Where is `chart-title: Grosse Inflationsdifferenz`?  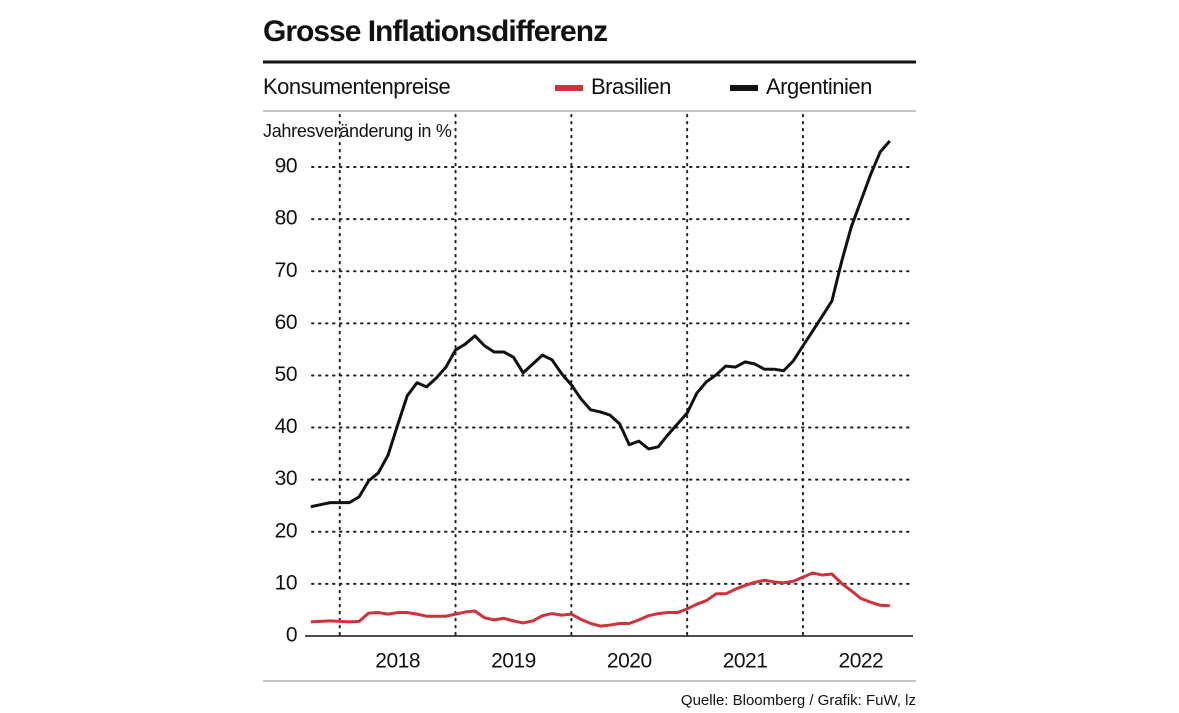
chart-title: Grosse Inflationsdifferenz is located at coordinates (435, 31).